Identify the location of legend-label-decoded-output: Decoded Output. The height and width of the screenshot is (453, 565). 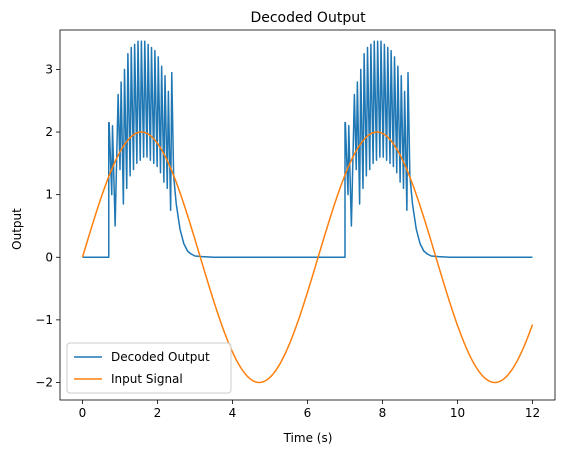
(160, 357).